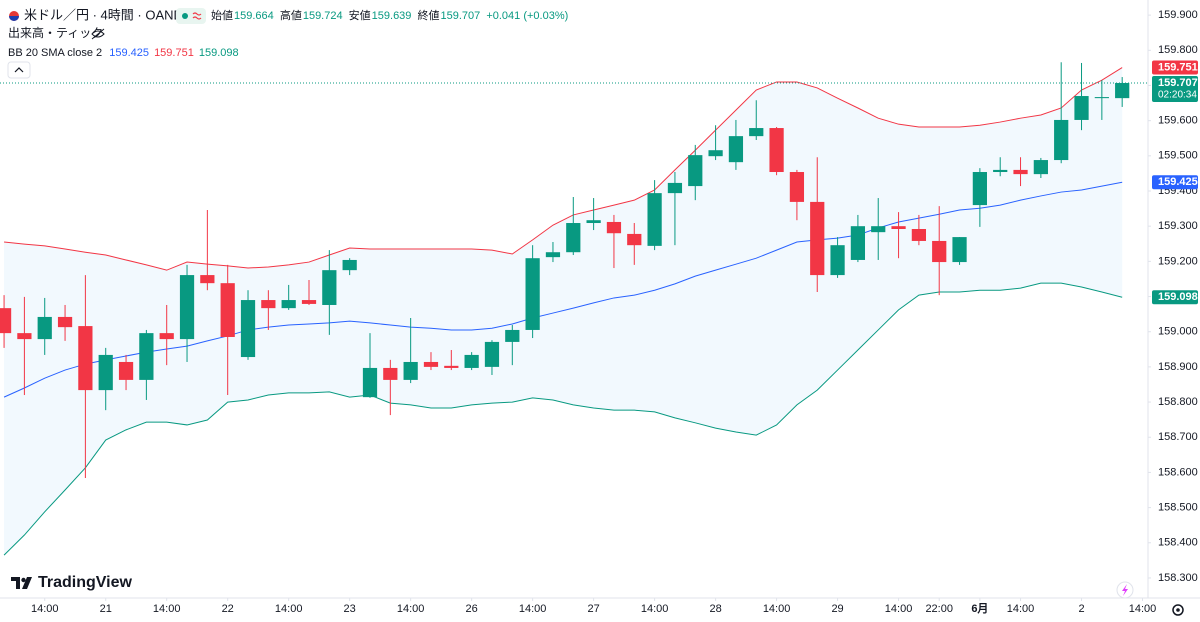 The image size is (1200, 622). I want to click on x-tick-label: 28, so click(715, 609).